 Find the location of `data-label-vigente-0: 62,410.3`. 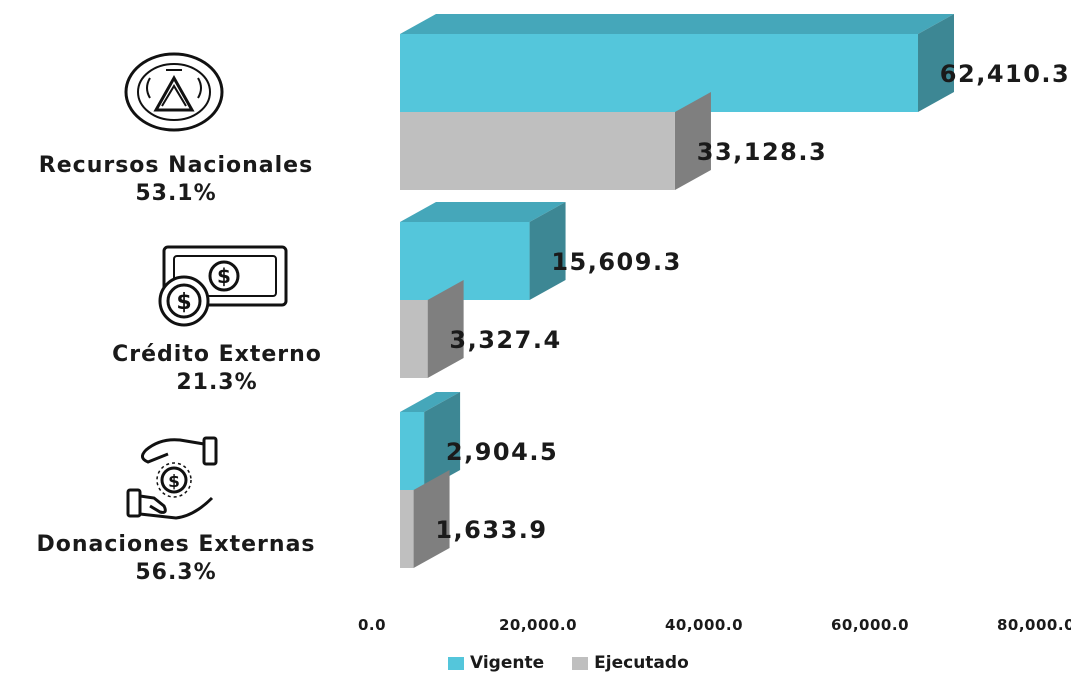

data-label-vigente-0: 62,410.3 is located at coordinates (1005, 74).